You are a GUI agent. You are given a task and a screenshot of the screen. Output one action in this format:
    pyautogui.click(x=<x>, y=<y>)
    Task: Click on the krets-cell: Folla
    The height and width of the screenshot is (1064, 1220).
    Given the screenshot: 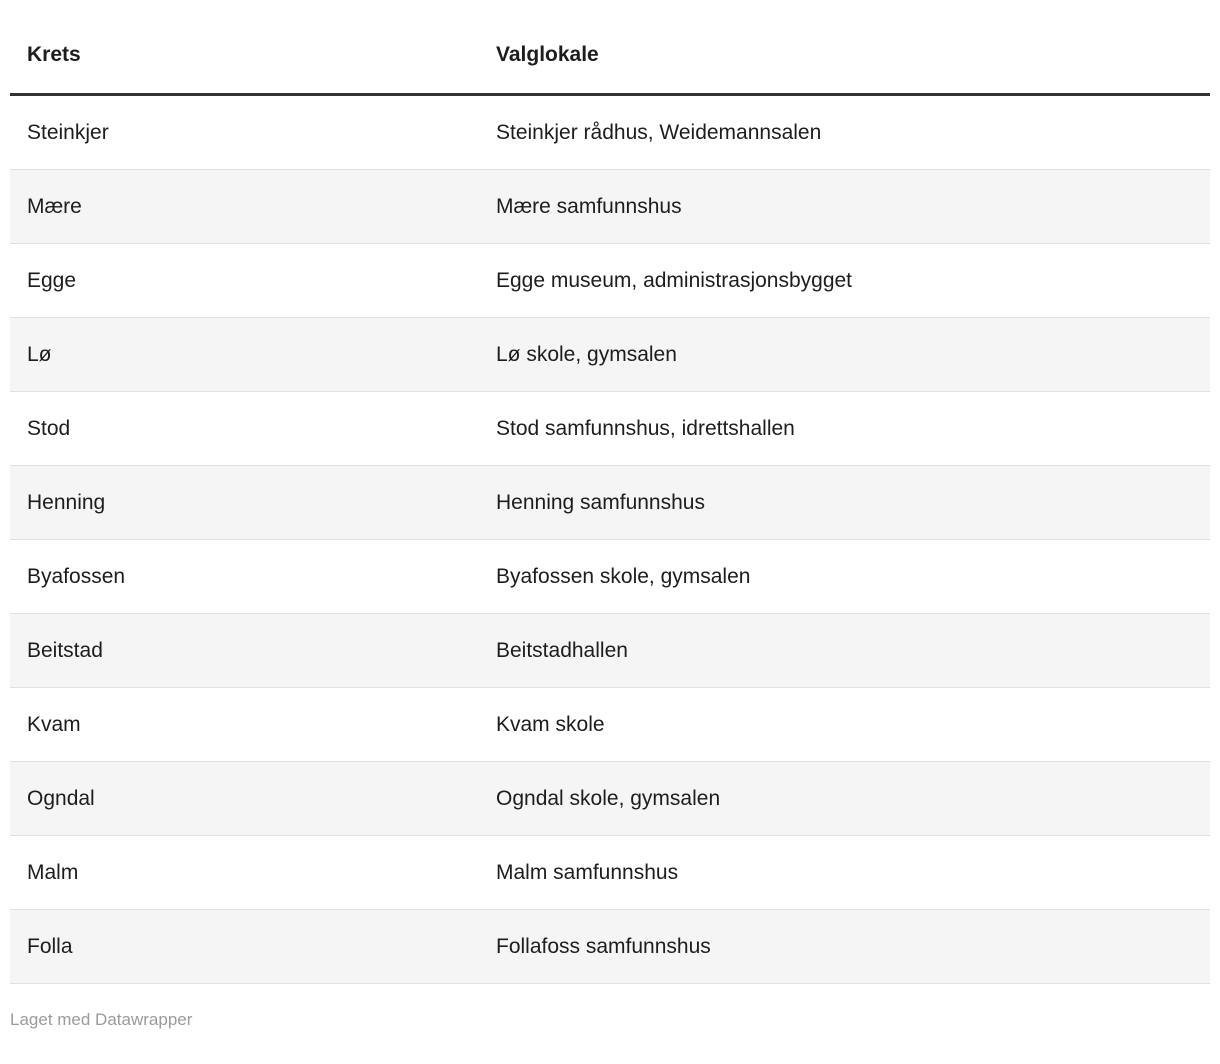 What is the action you would take?
    pyautogui.click(x=244, y=946)
    